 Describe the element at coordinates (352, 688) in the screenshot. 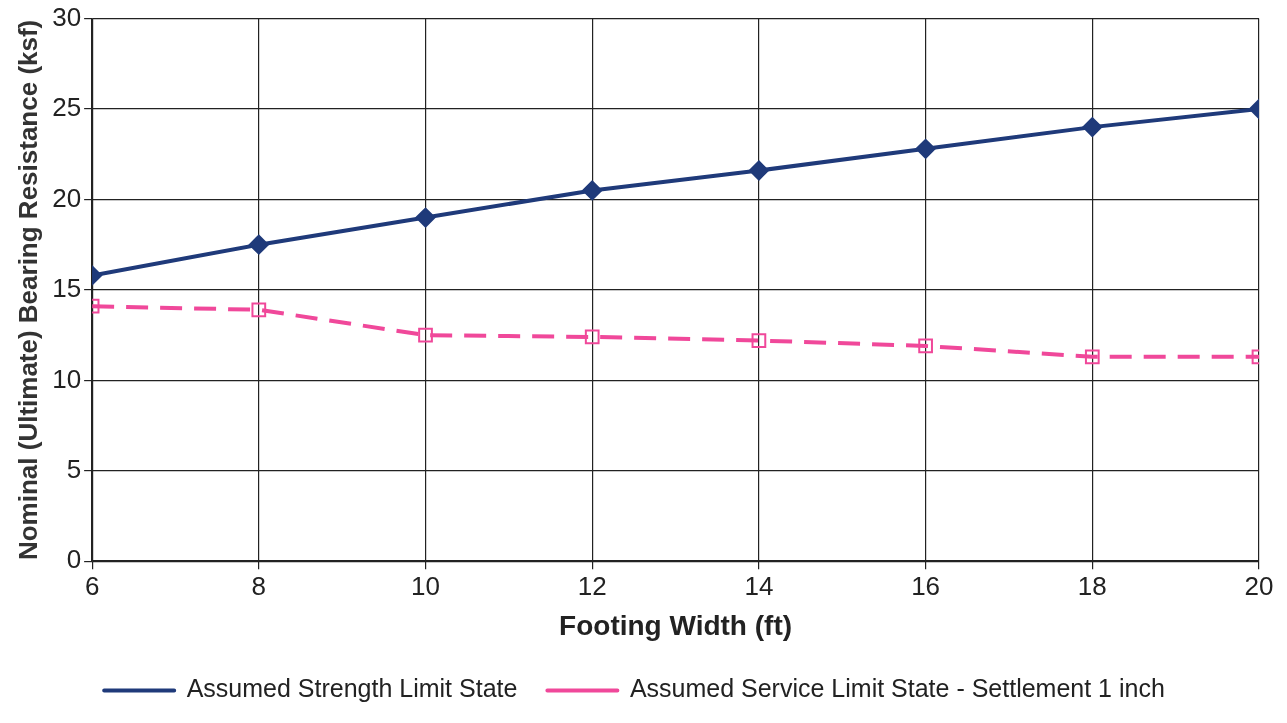

I see `legend-label: Assumed Strength Limit State` at that location.